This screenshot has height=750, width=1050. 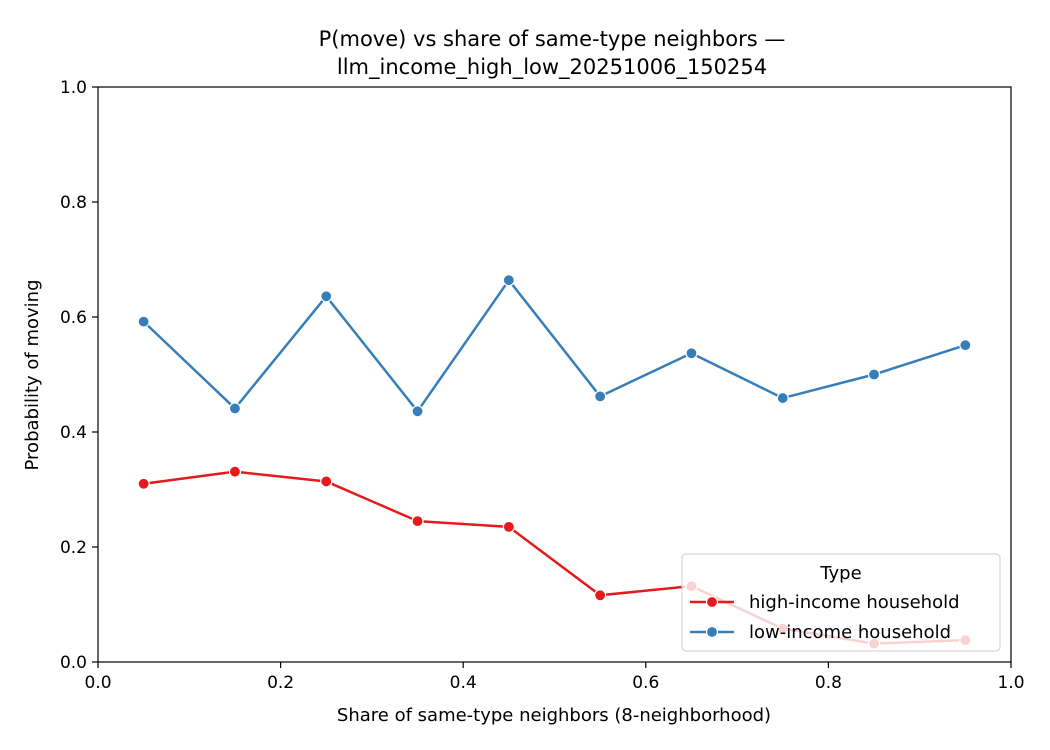 What do you see at coordinates (73, 433) in the screenshot?
I see `y-tick-label: 0.4` at bounding box center [73, 433].